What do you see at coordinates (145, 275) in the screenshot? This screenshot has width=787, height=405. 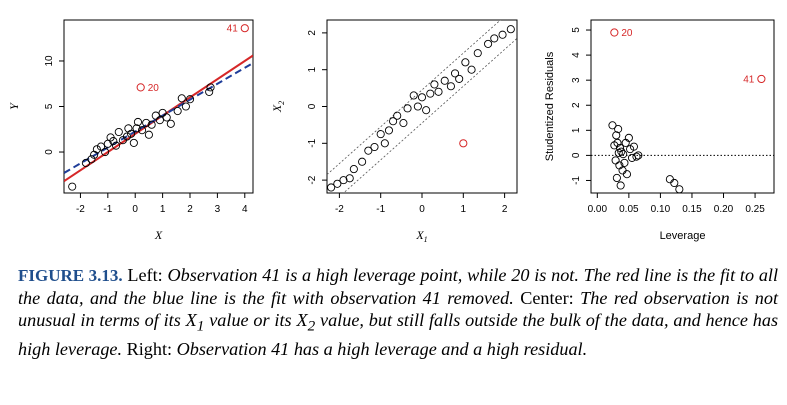 I see `caption-left: Left:` at bounding box center [145, 275].